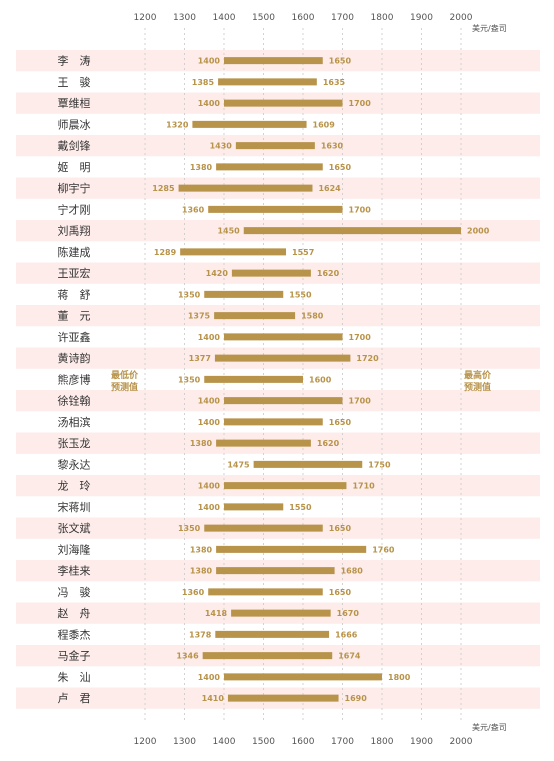 Image resolution: width=554 pixels, height=761 pixels. I want to click on data-row: 李 涛 1400 1650, so click(205, 61).